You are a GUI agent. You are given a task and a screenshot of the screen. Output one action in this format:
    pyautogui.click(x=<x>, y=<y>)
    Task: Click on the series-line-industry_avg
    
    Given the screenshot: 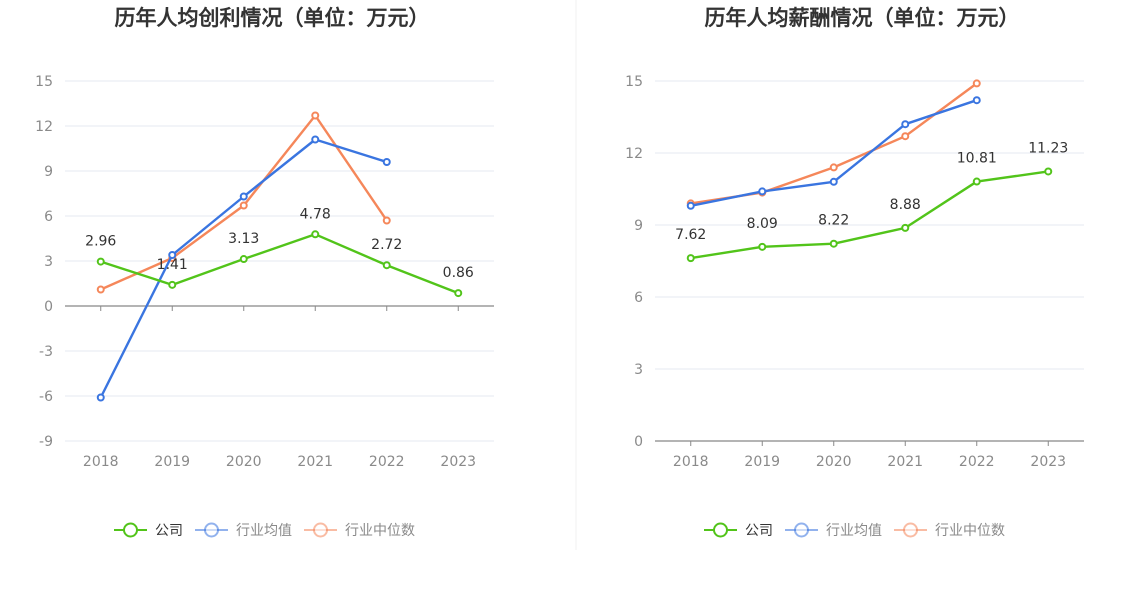 What is the action you would take?
    pyautogui.click(x=243, y=268)
    